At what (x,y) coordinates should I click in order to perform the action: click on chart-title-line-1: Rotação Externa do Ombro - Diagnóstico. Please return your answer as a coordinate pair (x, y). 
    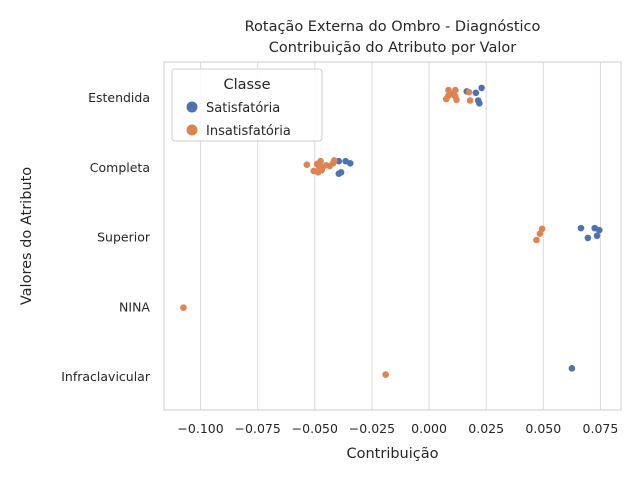
    Looking at the image, I should click on (393, 27).